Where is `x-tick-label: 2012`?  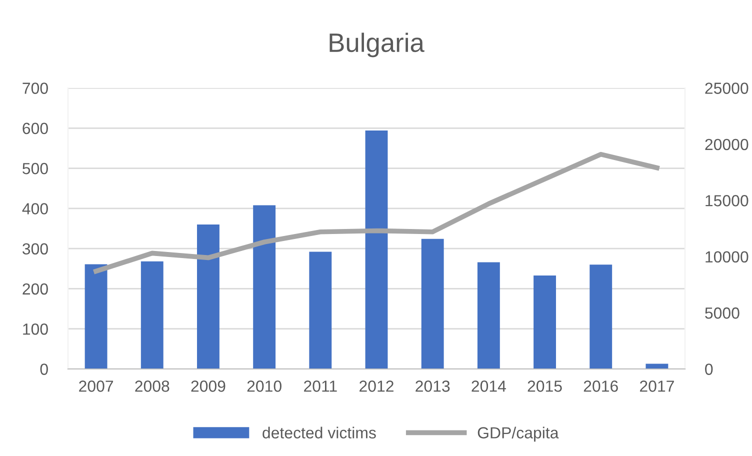
x-tick-label: 2012 is located at coordinates (377, 386).